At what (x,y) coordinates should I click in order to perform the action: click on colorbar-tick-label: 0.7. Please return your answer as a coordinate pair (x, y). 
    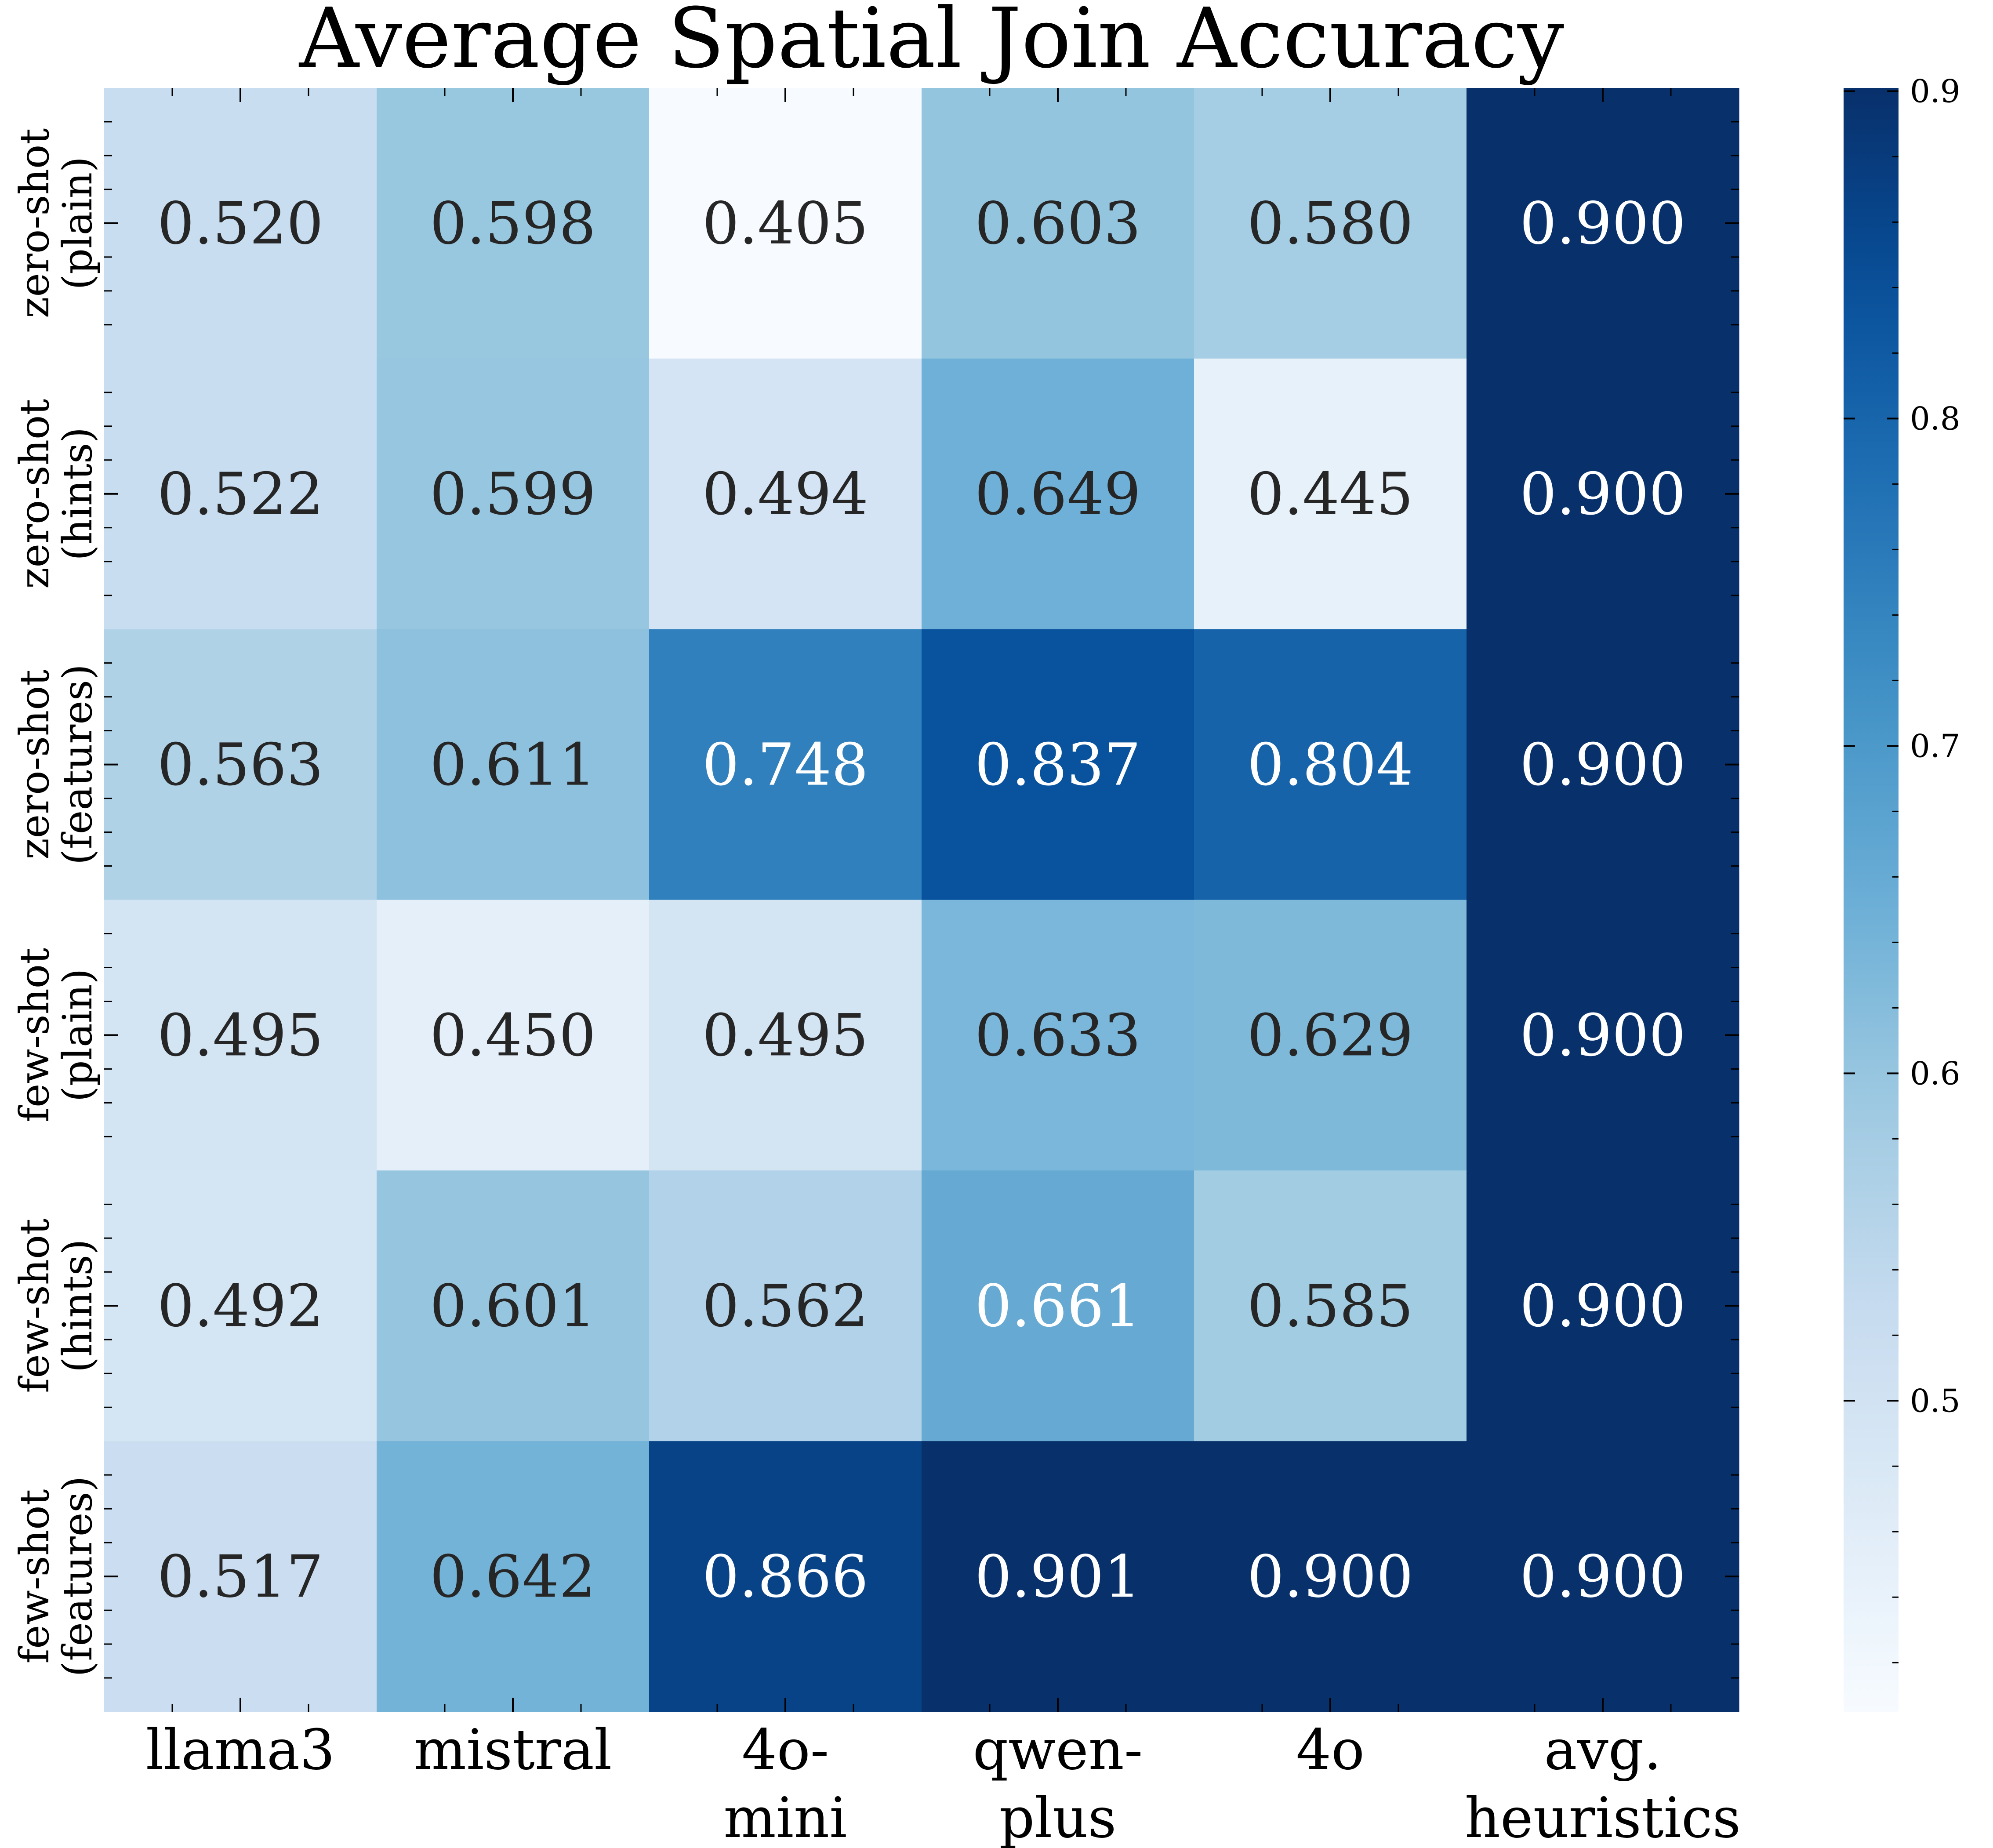
    Looking at the image, I should click on (1935, 746).